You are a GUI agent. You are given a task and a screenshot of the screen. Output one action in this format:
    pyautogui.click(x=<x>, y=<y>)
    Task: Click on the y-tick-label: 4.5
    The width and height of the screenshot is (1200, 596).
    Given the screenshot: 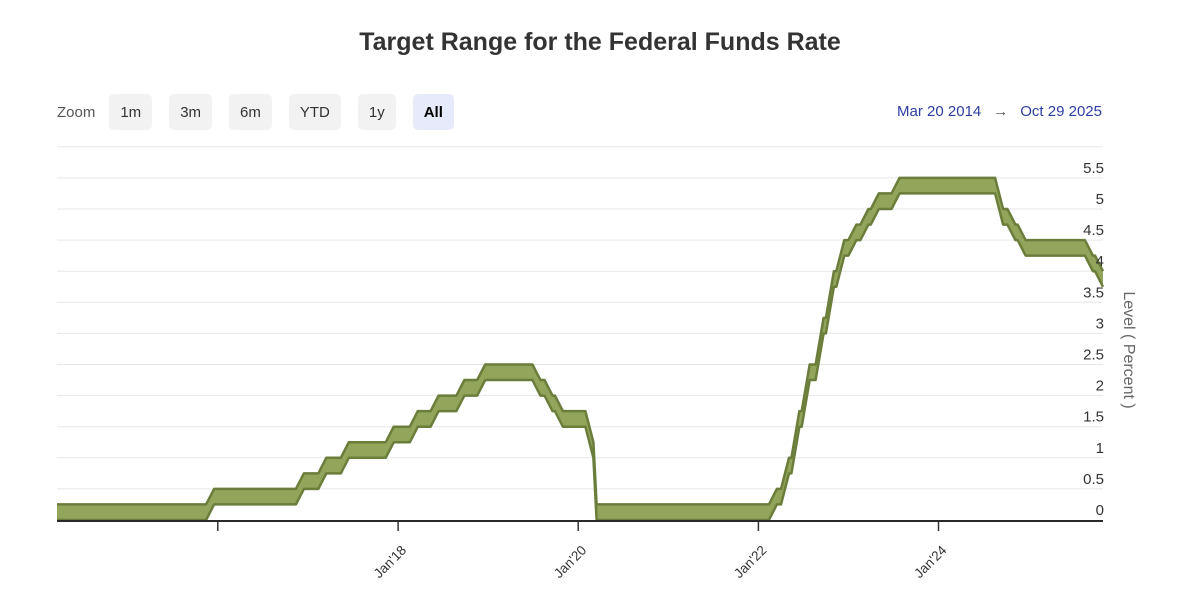 What is the action you would take?
    pyautogui.click(x=1093, y=230)
    